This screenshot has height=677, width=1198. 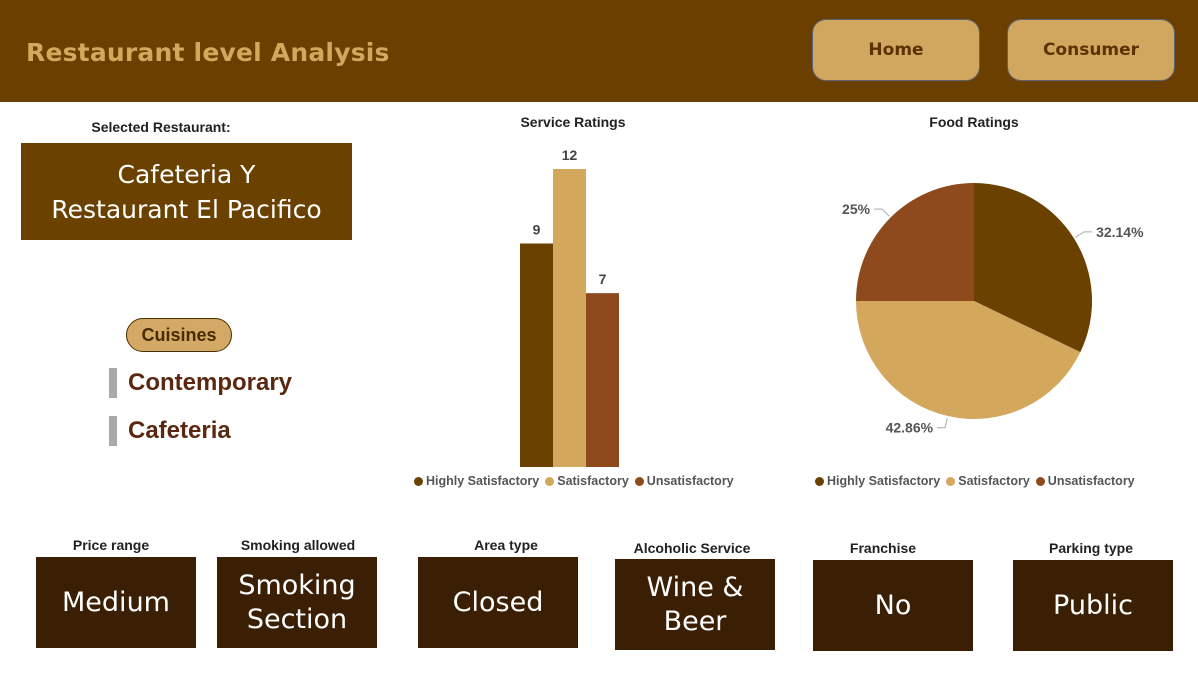 I want to click on card-value: Section, so click(x=297, y=619).